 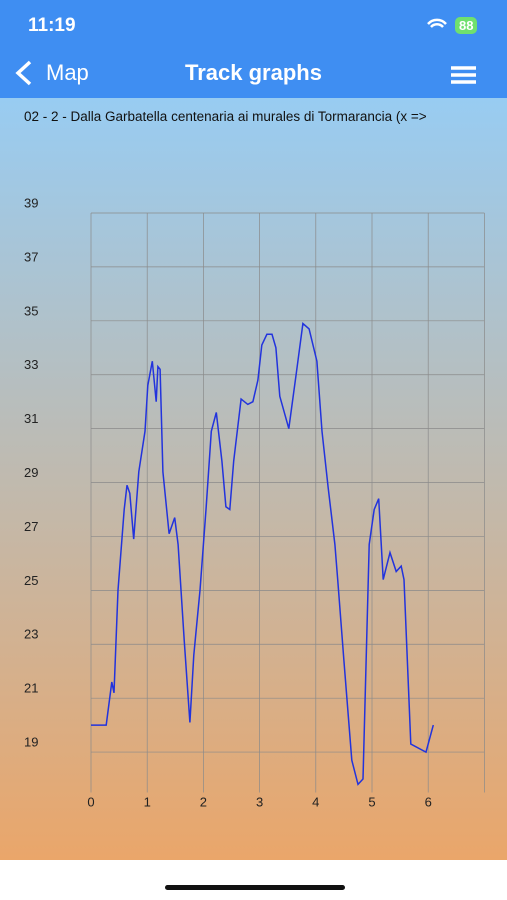 I want to click on back-button: Map, so click(x=67, y=72).